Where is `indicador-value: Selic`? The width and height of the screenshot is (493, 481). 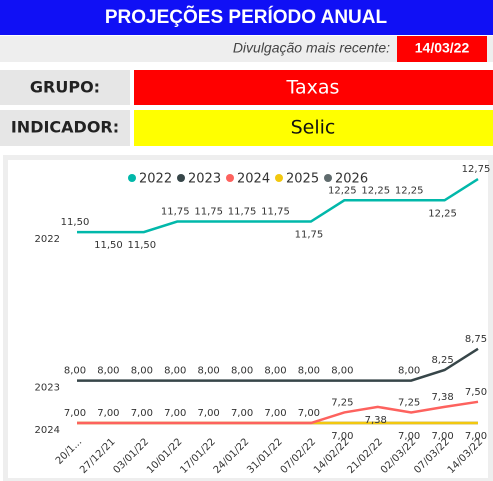 indicador-value: Selic is located at coordinates (313, 128).